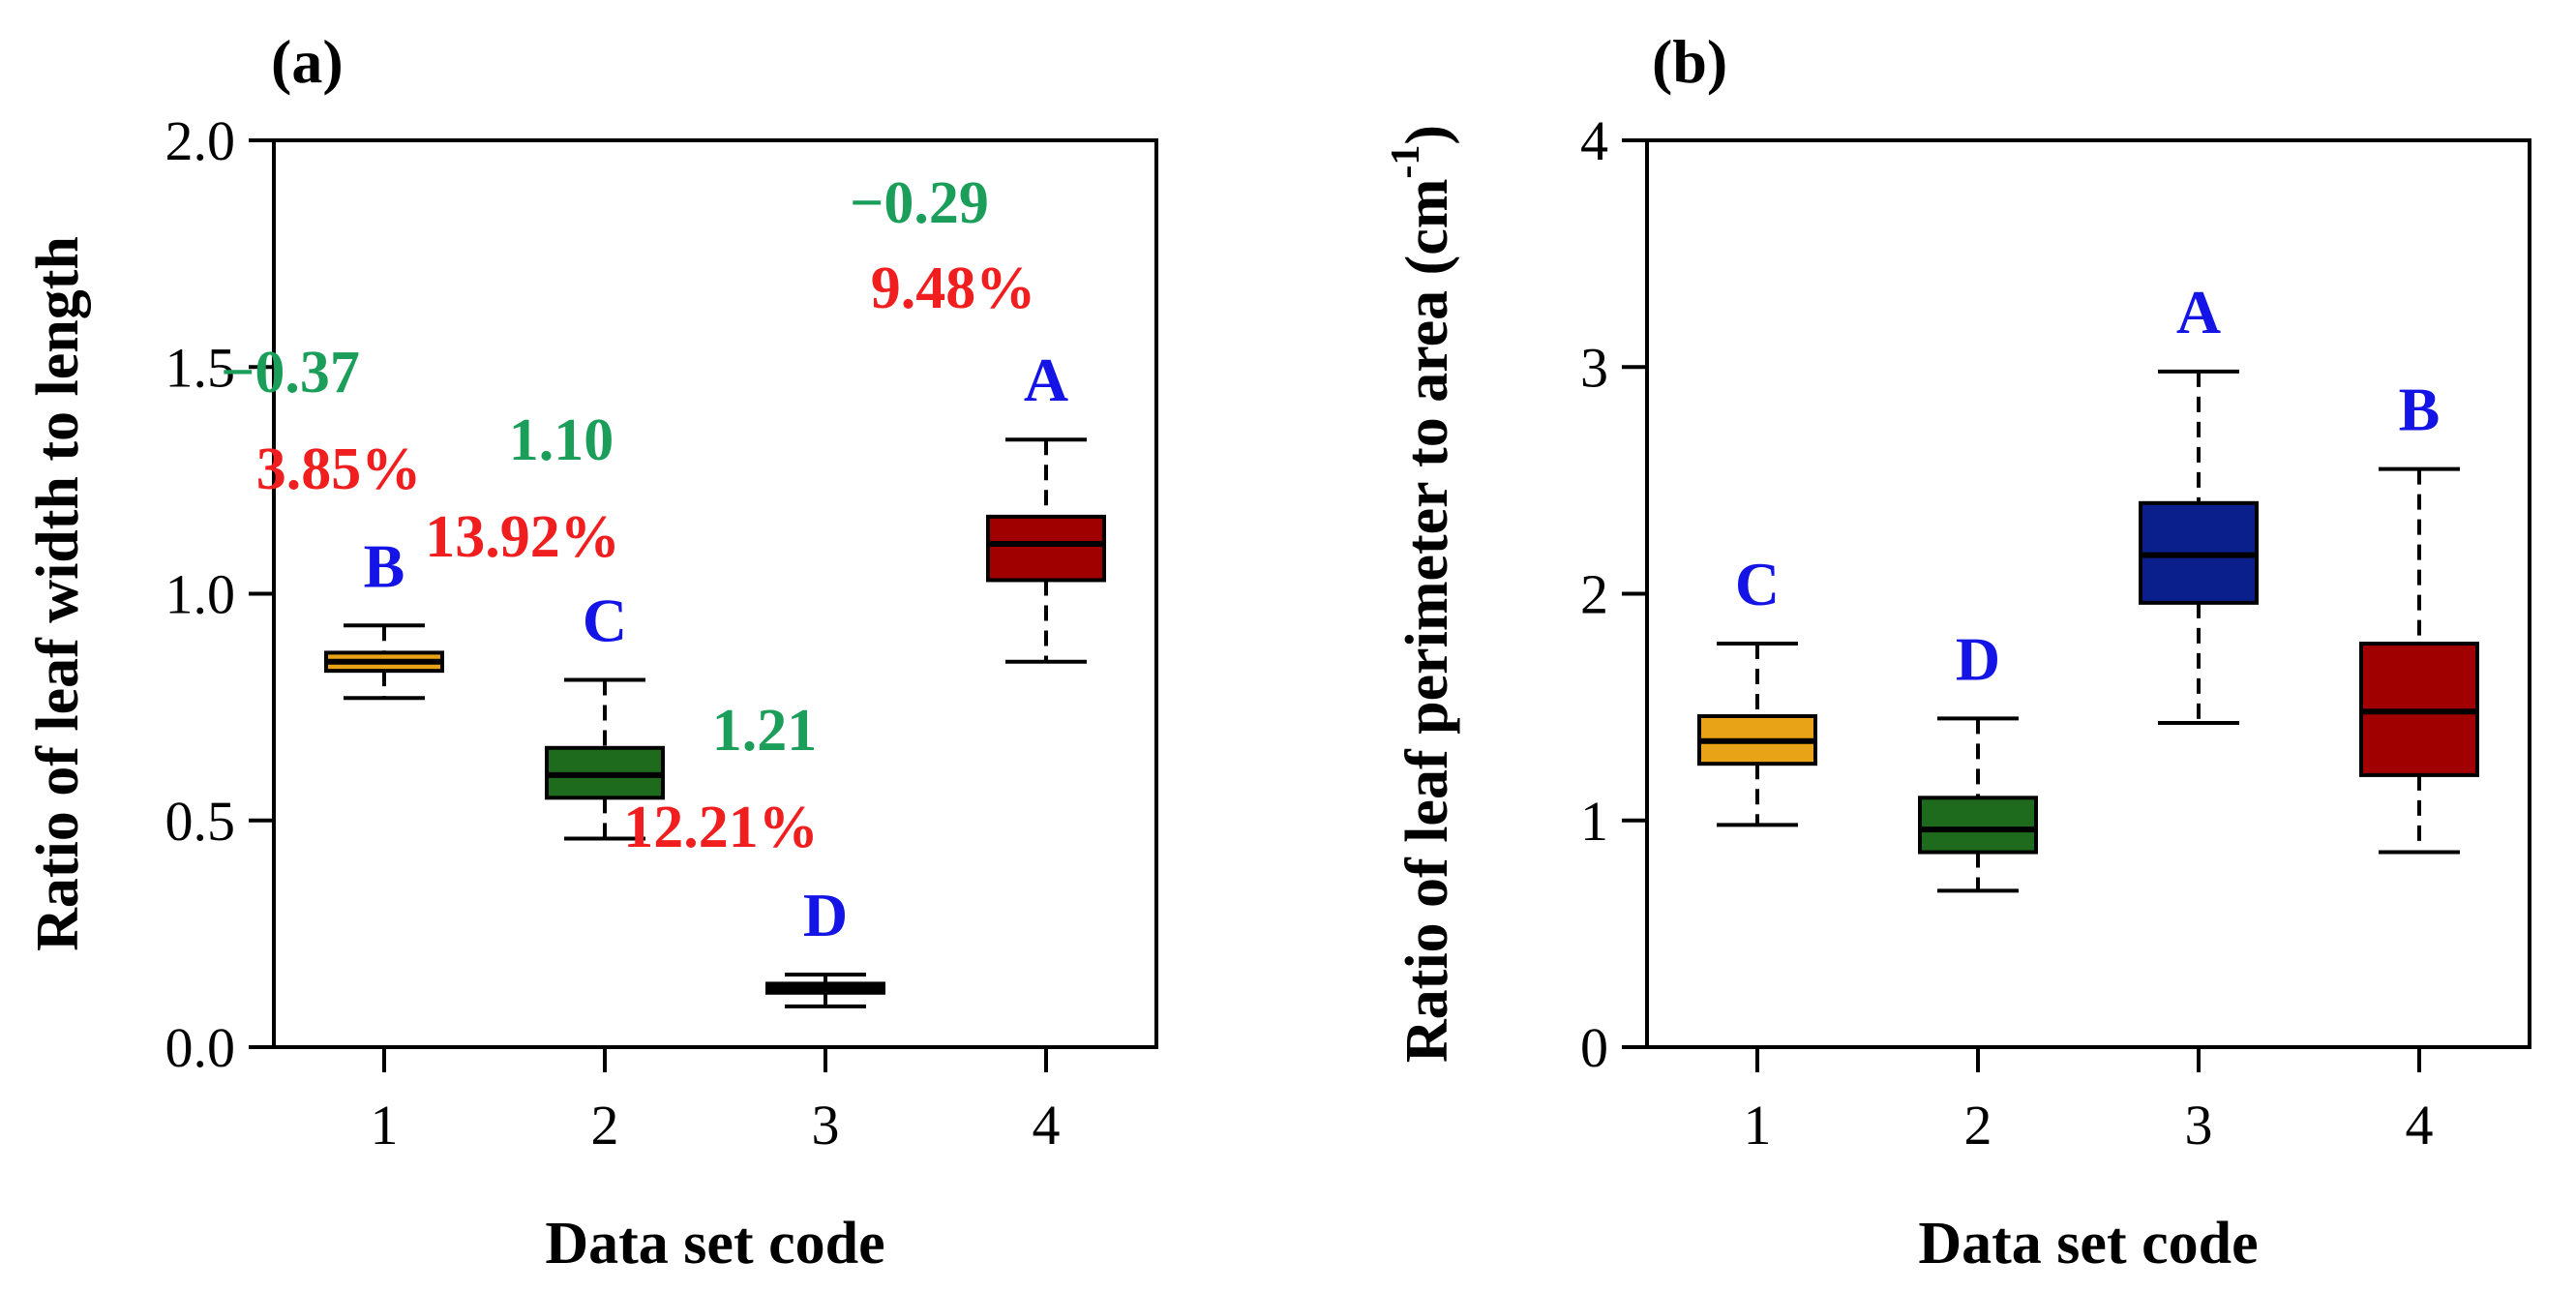 This screenshot has height=1292, width=2576. What do you see at coordinates (953, 288) in the screenshot?
I see `percent-annotation: 9.48%` at bounding box center [953, 288].